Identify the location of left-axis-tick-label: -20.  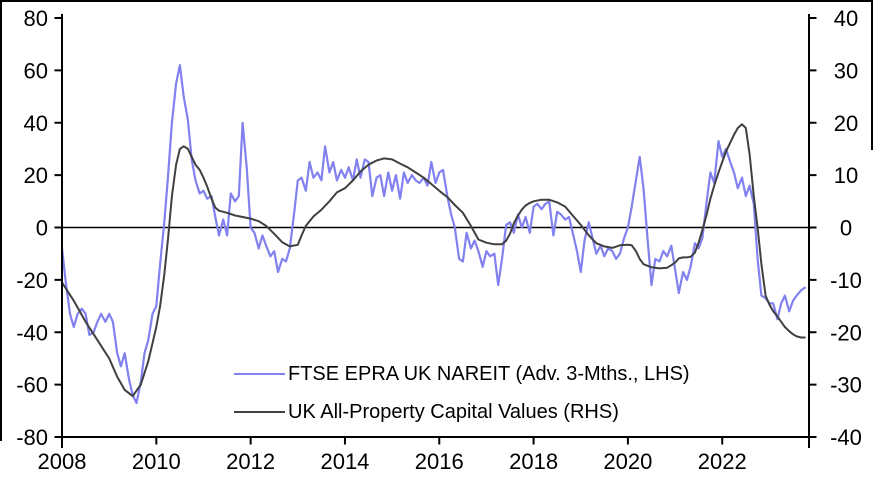
(32, 280).